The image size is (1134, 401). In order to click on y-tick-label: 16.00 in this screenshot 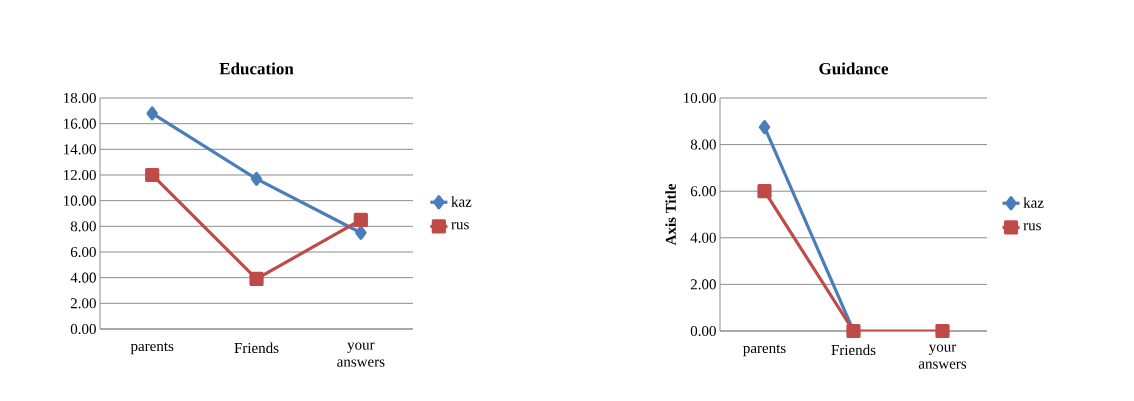, I will do `click(80, 123)`.